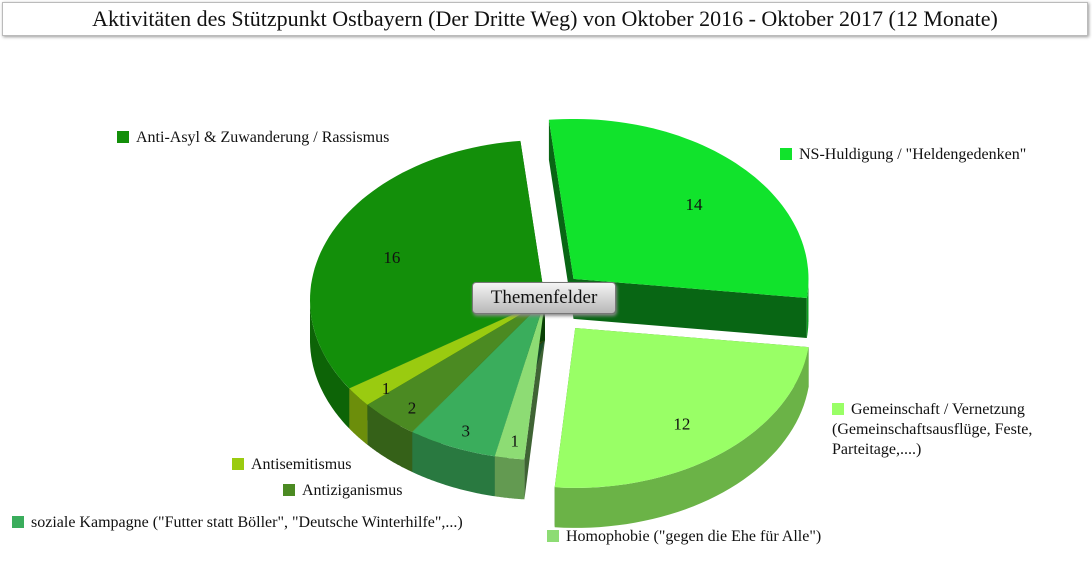 Image resolution: width=1092 pixels, height=570 pixels. I want to click on value-label: 16, so click(391, 257).